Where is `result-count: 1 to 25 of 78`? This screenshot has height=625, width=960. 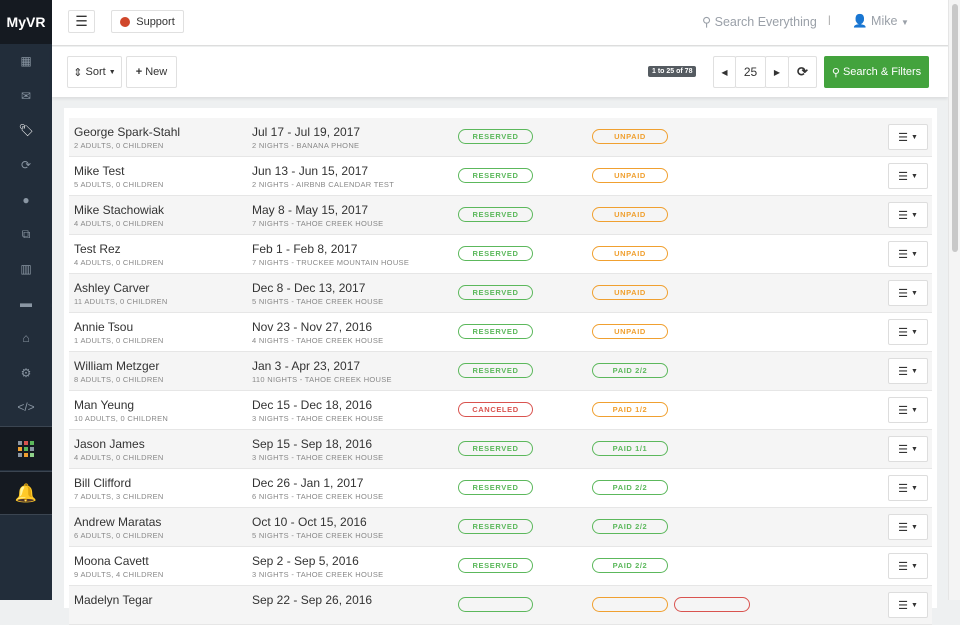 result-count: 1 to 25 of 78 is located at coordinates (672, 71).